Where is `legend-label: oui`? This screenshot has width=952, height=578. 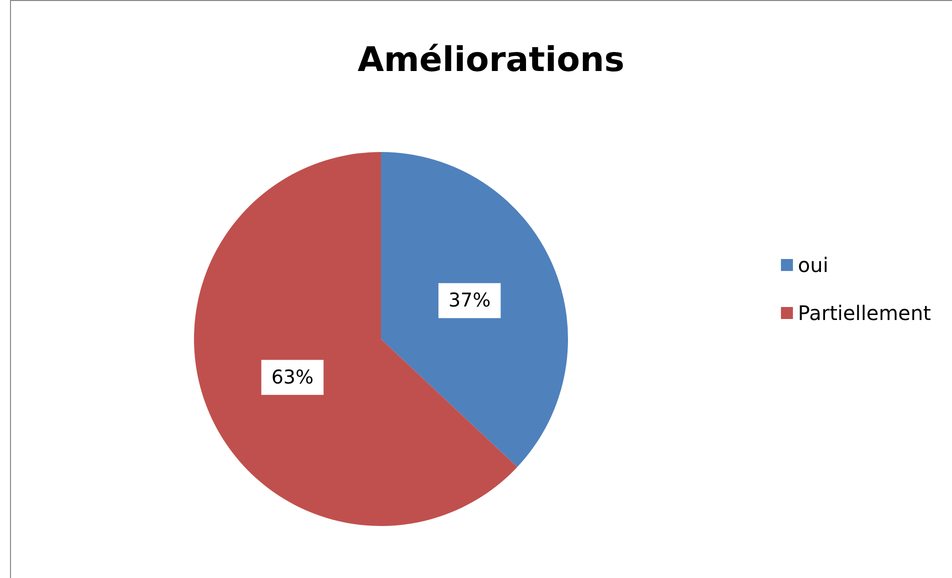 legend-label: oui is located at coordinates (813, 265).